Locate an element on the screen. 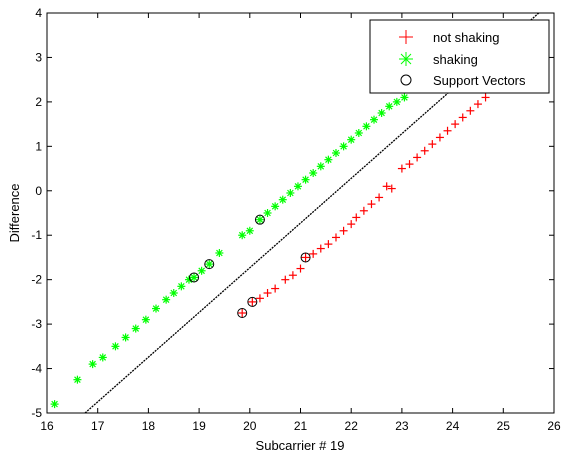 This screenshot has height=454, width=564. y-tick-label: -5 is located at coordinates (36, 413).